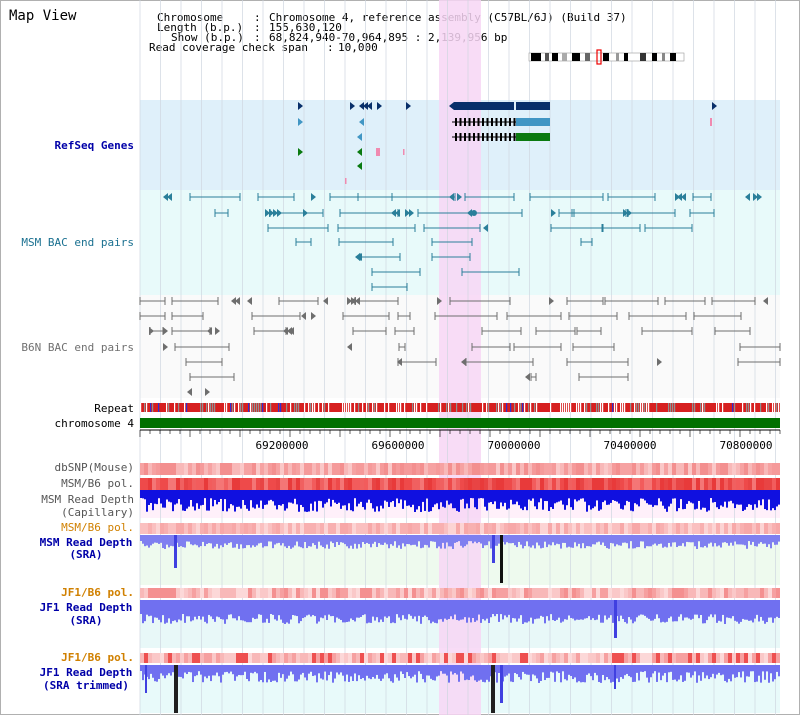 The height and width of the screenshot is (715, 800). I want to click on track-label-msm-bac: MSM BAC end pairs, so click(77, 242).